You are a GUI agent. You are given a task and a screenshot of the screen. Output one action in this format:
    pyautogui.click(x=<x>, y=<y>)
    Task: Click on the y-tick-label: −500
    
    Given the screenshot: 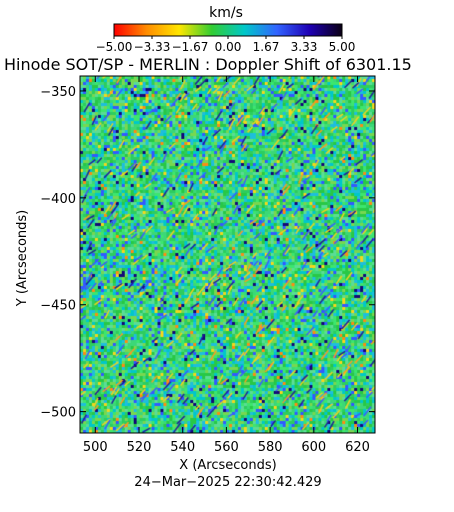 What is the action you would take?
    pyautogui.click(x=58, y=413)
    